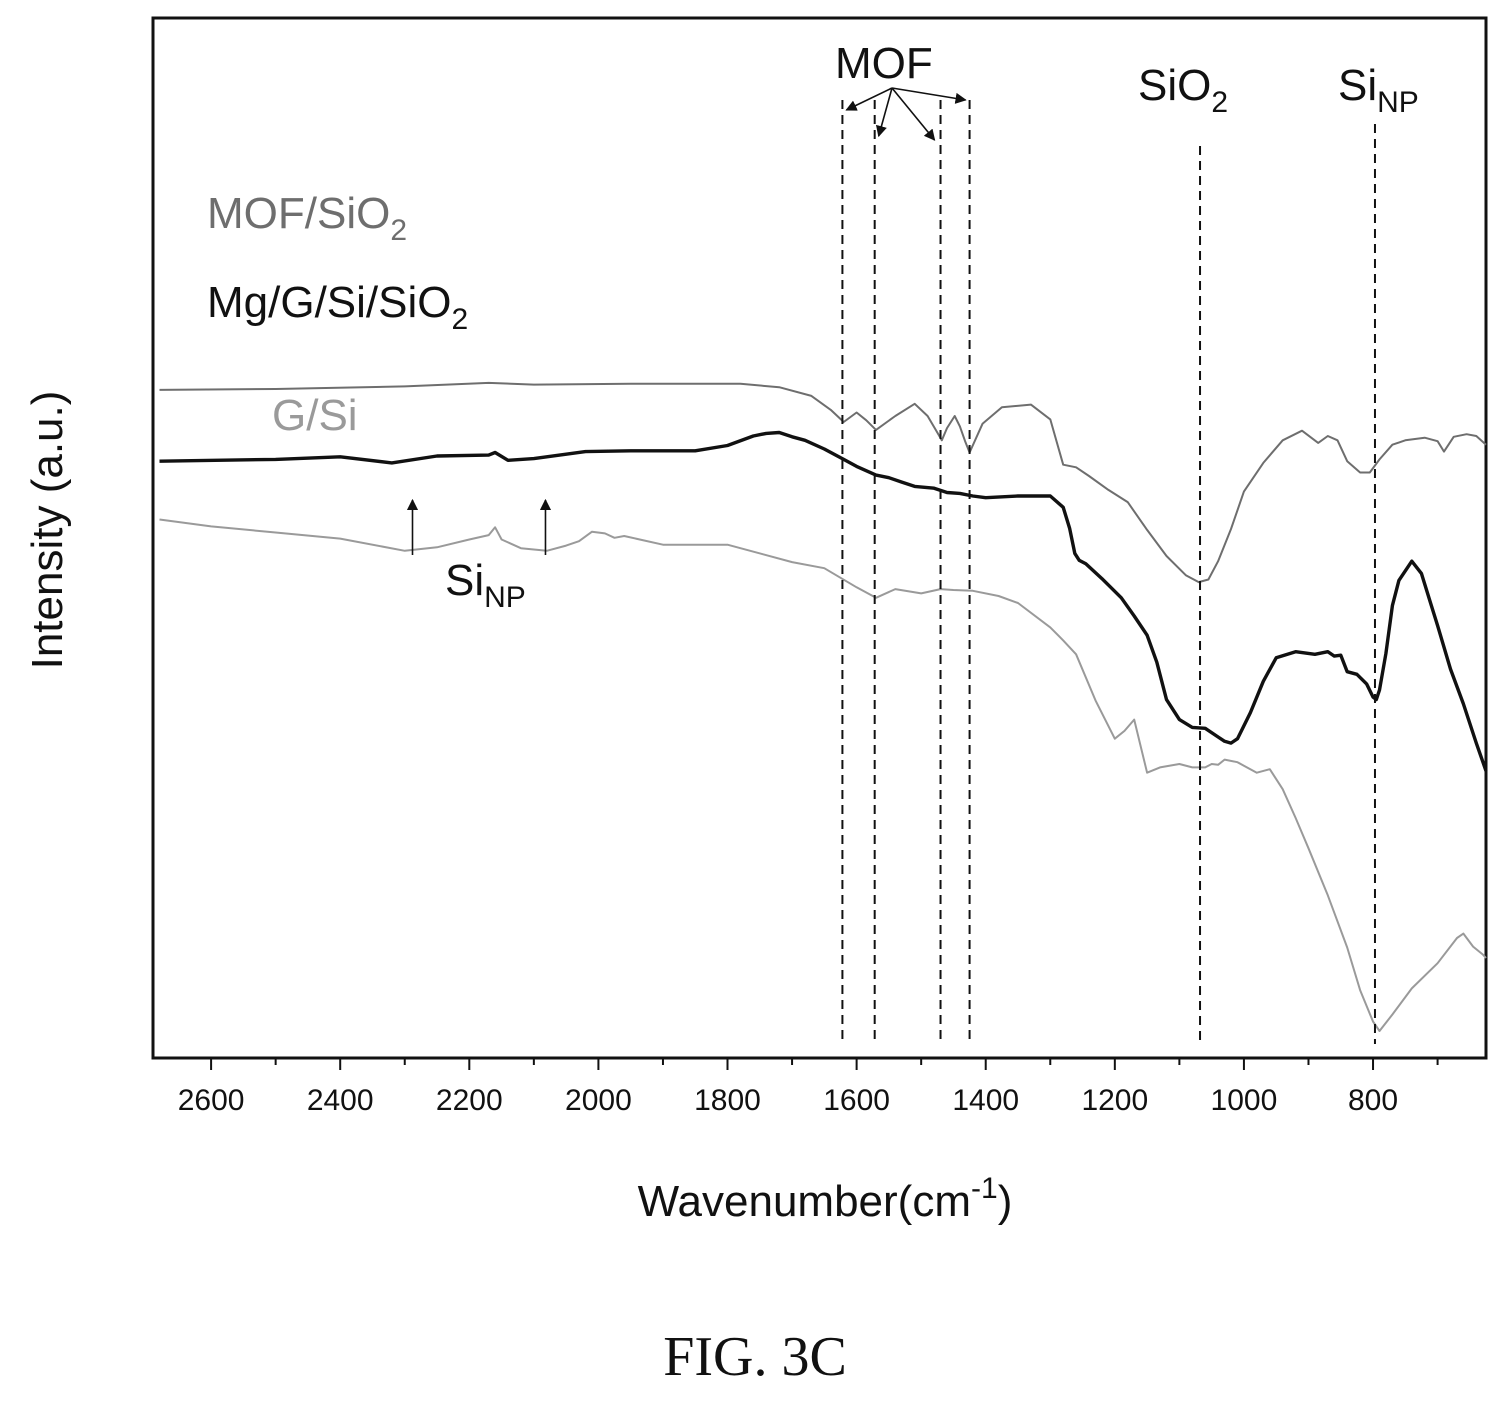  Describe the element at coordinates (884, 63) in the screenshot. I see `annotation-mof: MOF` at that location.